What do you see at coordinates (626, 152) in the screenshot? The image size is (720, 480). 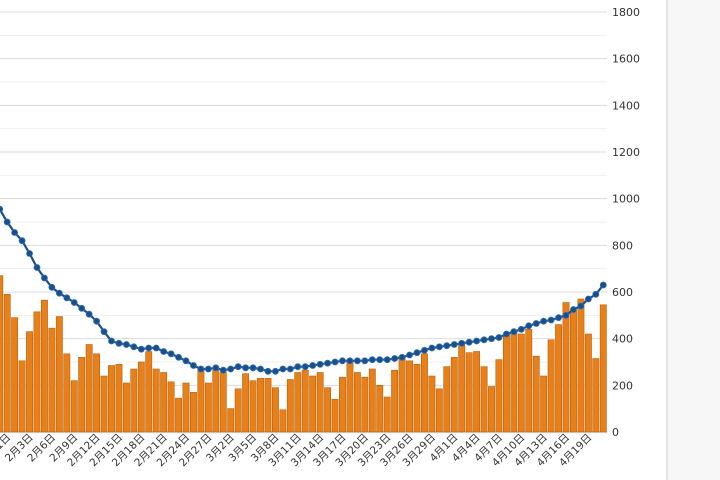 I see `y-tick-label: 1200` at bounding box center [626, 152].